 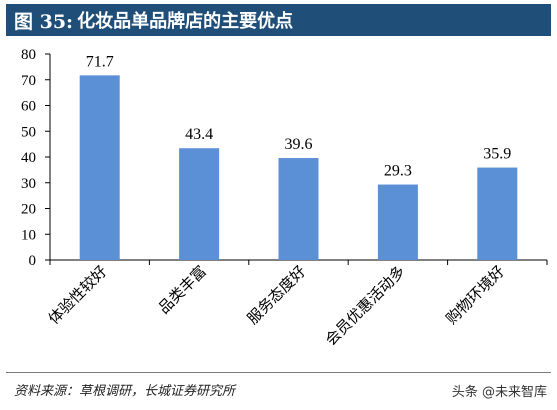 What do you see at coordinates (277, 295) in the screenshot?
I see `category-label: 服务态度好` at bounding box center [277, 295].